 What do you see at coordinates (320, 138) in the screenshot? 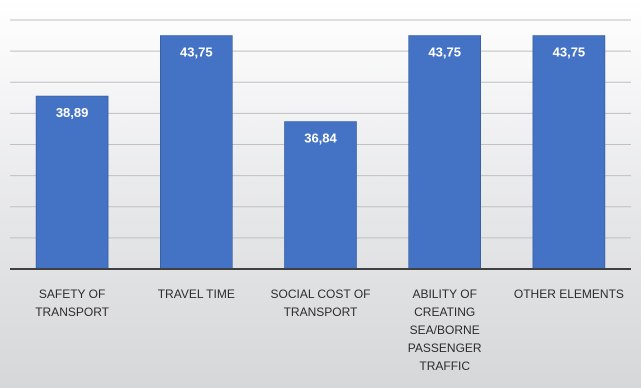
I see `bar-value-label: 36,84` at bounding box center [320, 138].